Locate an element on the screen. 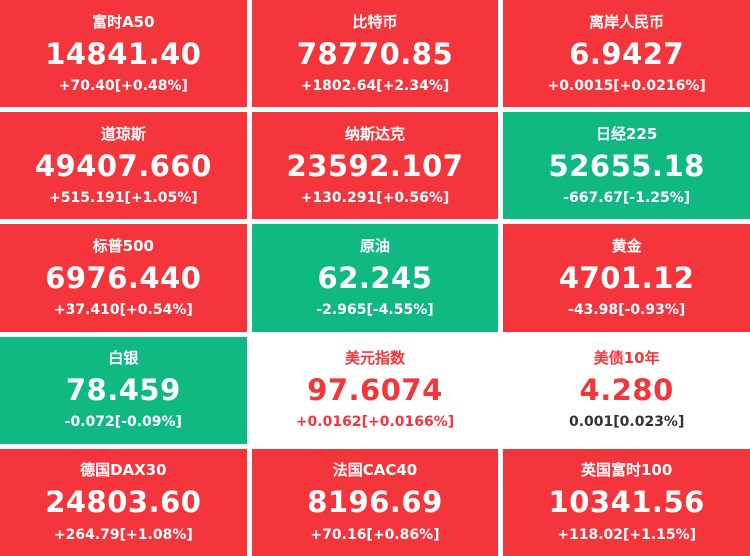 The height and width of the screenshot is (556, 750). market-name: 英国富时100 is located at coordinates (627, 470).